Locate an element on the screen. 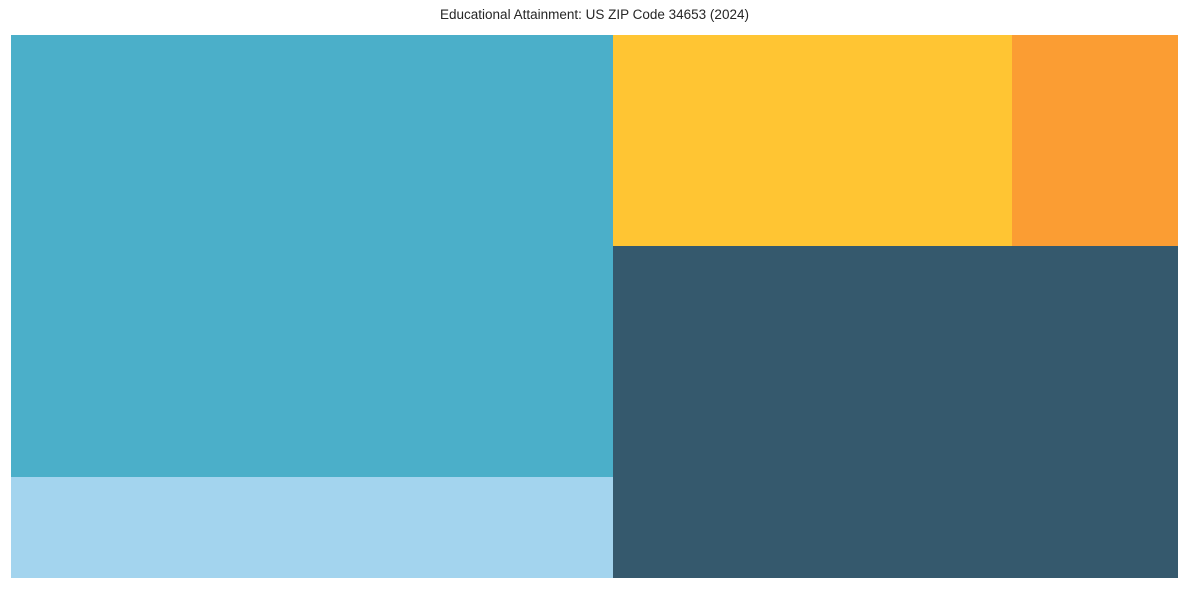  treemap-tile: Associate's degree is located at coordinates (312, 527).